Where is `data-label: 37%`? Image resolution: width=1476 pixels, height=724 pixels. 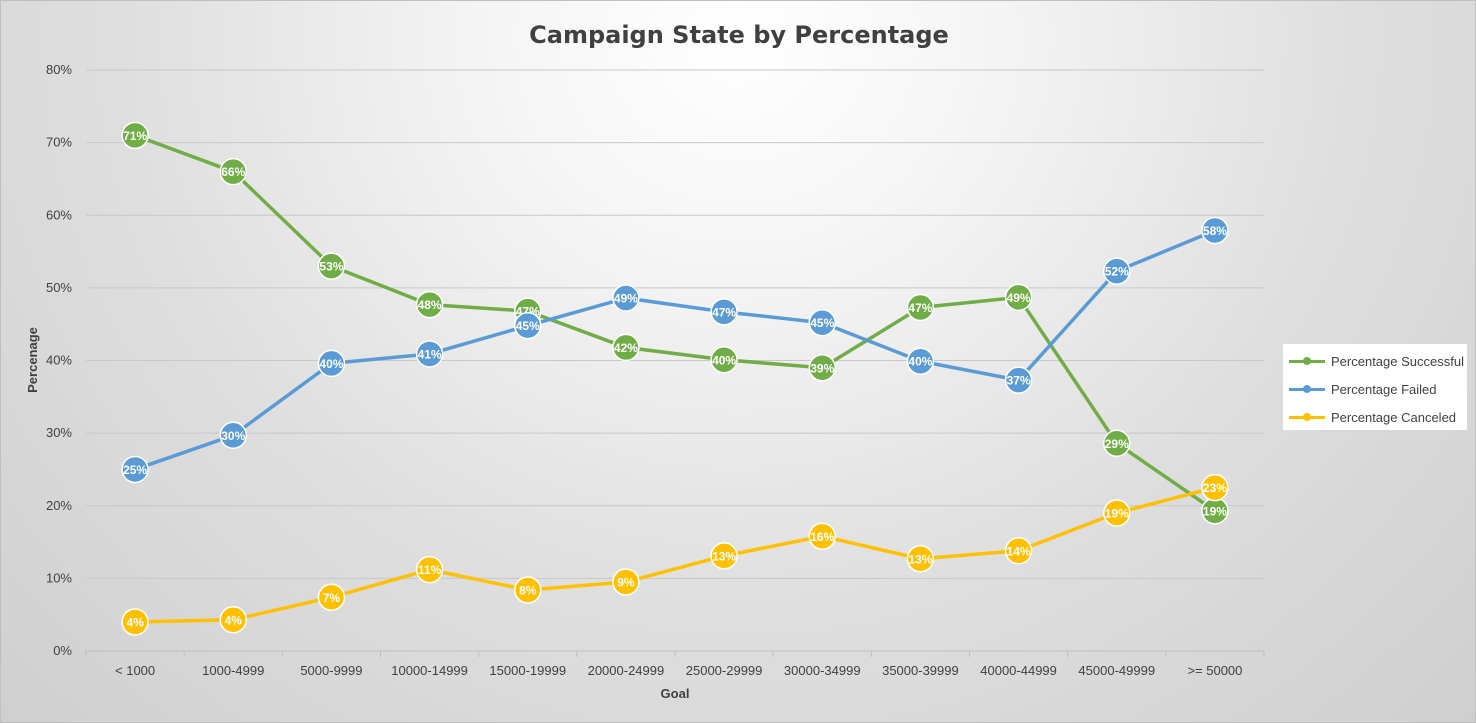 data-label: 37% is located at coordinates (1019, 381).